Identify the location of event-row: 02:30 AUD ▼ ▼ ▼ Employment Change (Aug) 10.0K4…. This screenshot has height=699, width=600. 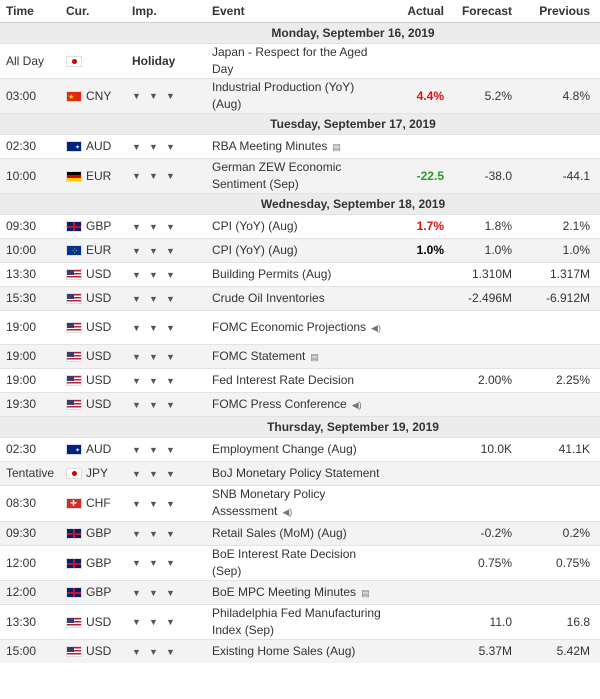
(300, 449).